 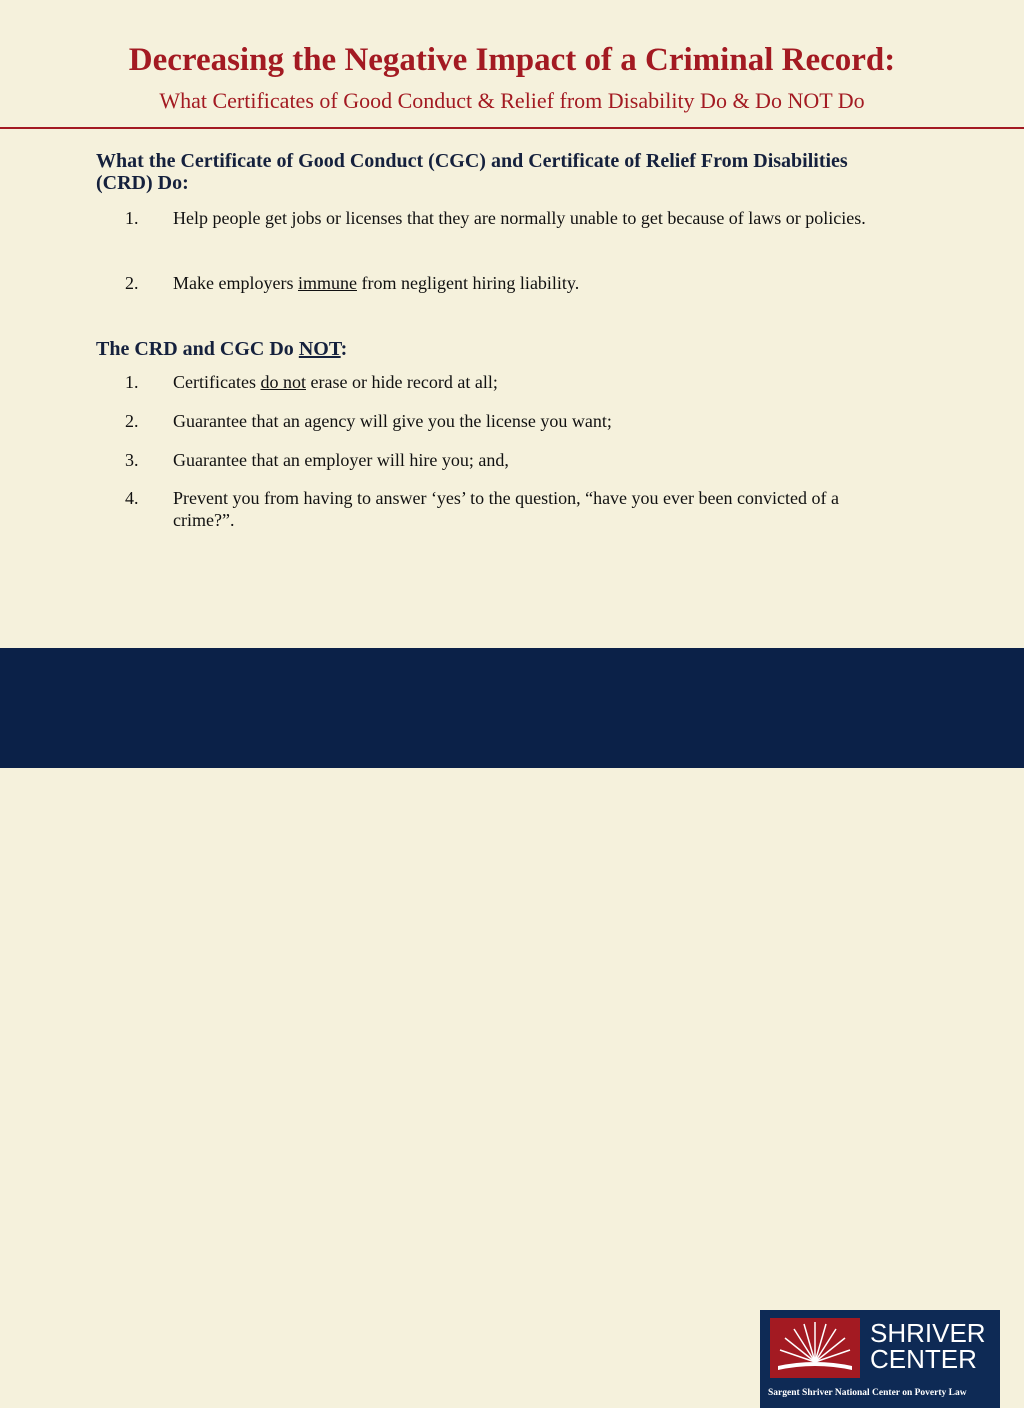 I want to click on text-run: The CRD and CGC Do, so click(x=197, y=349).